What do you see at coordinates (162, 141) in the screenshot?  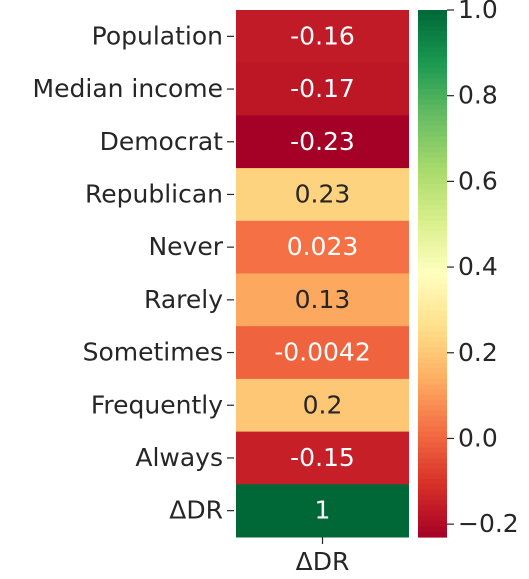 I see `y-tick-label: Democrat` at bounding box center [162, 141].